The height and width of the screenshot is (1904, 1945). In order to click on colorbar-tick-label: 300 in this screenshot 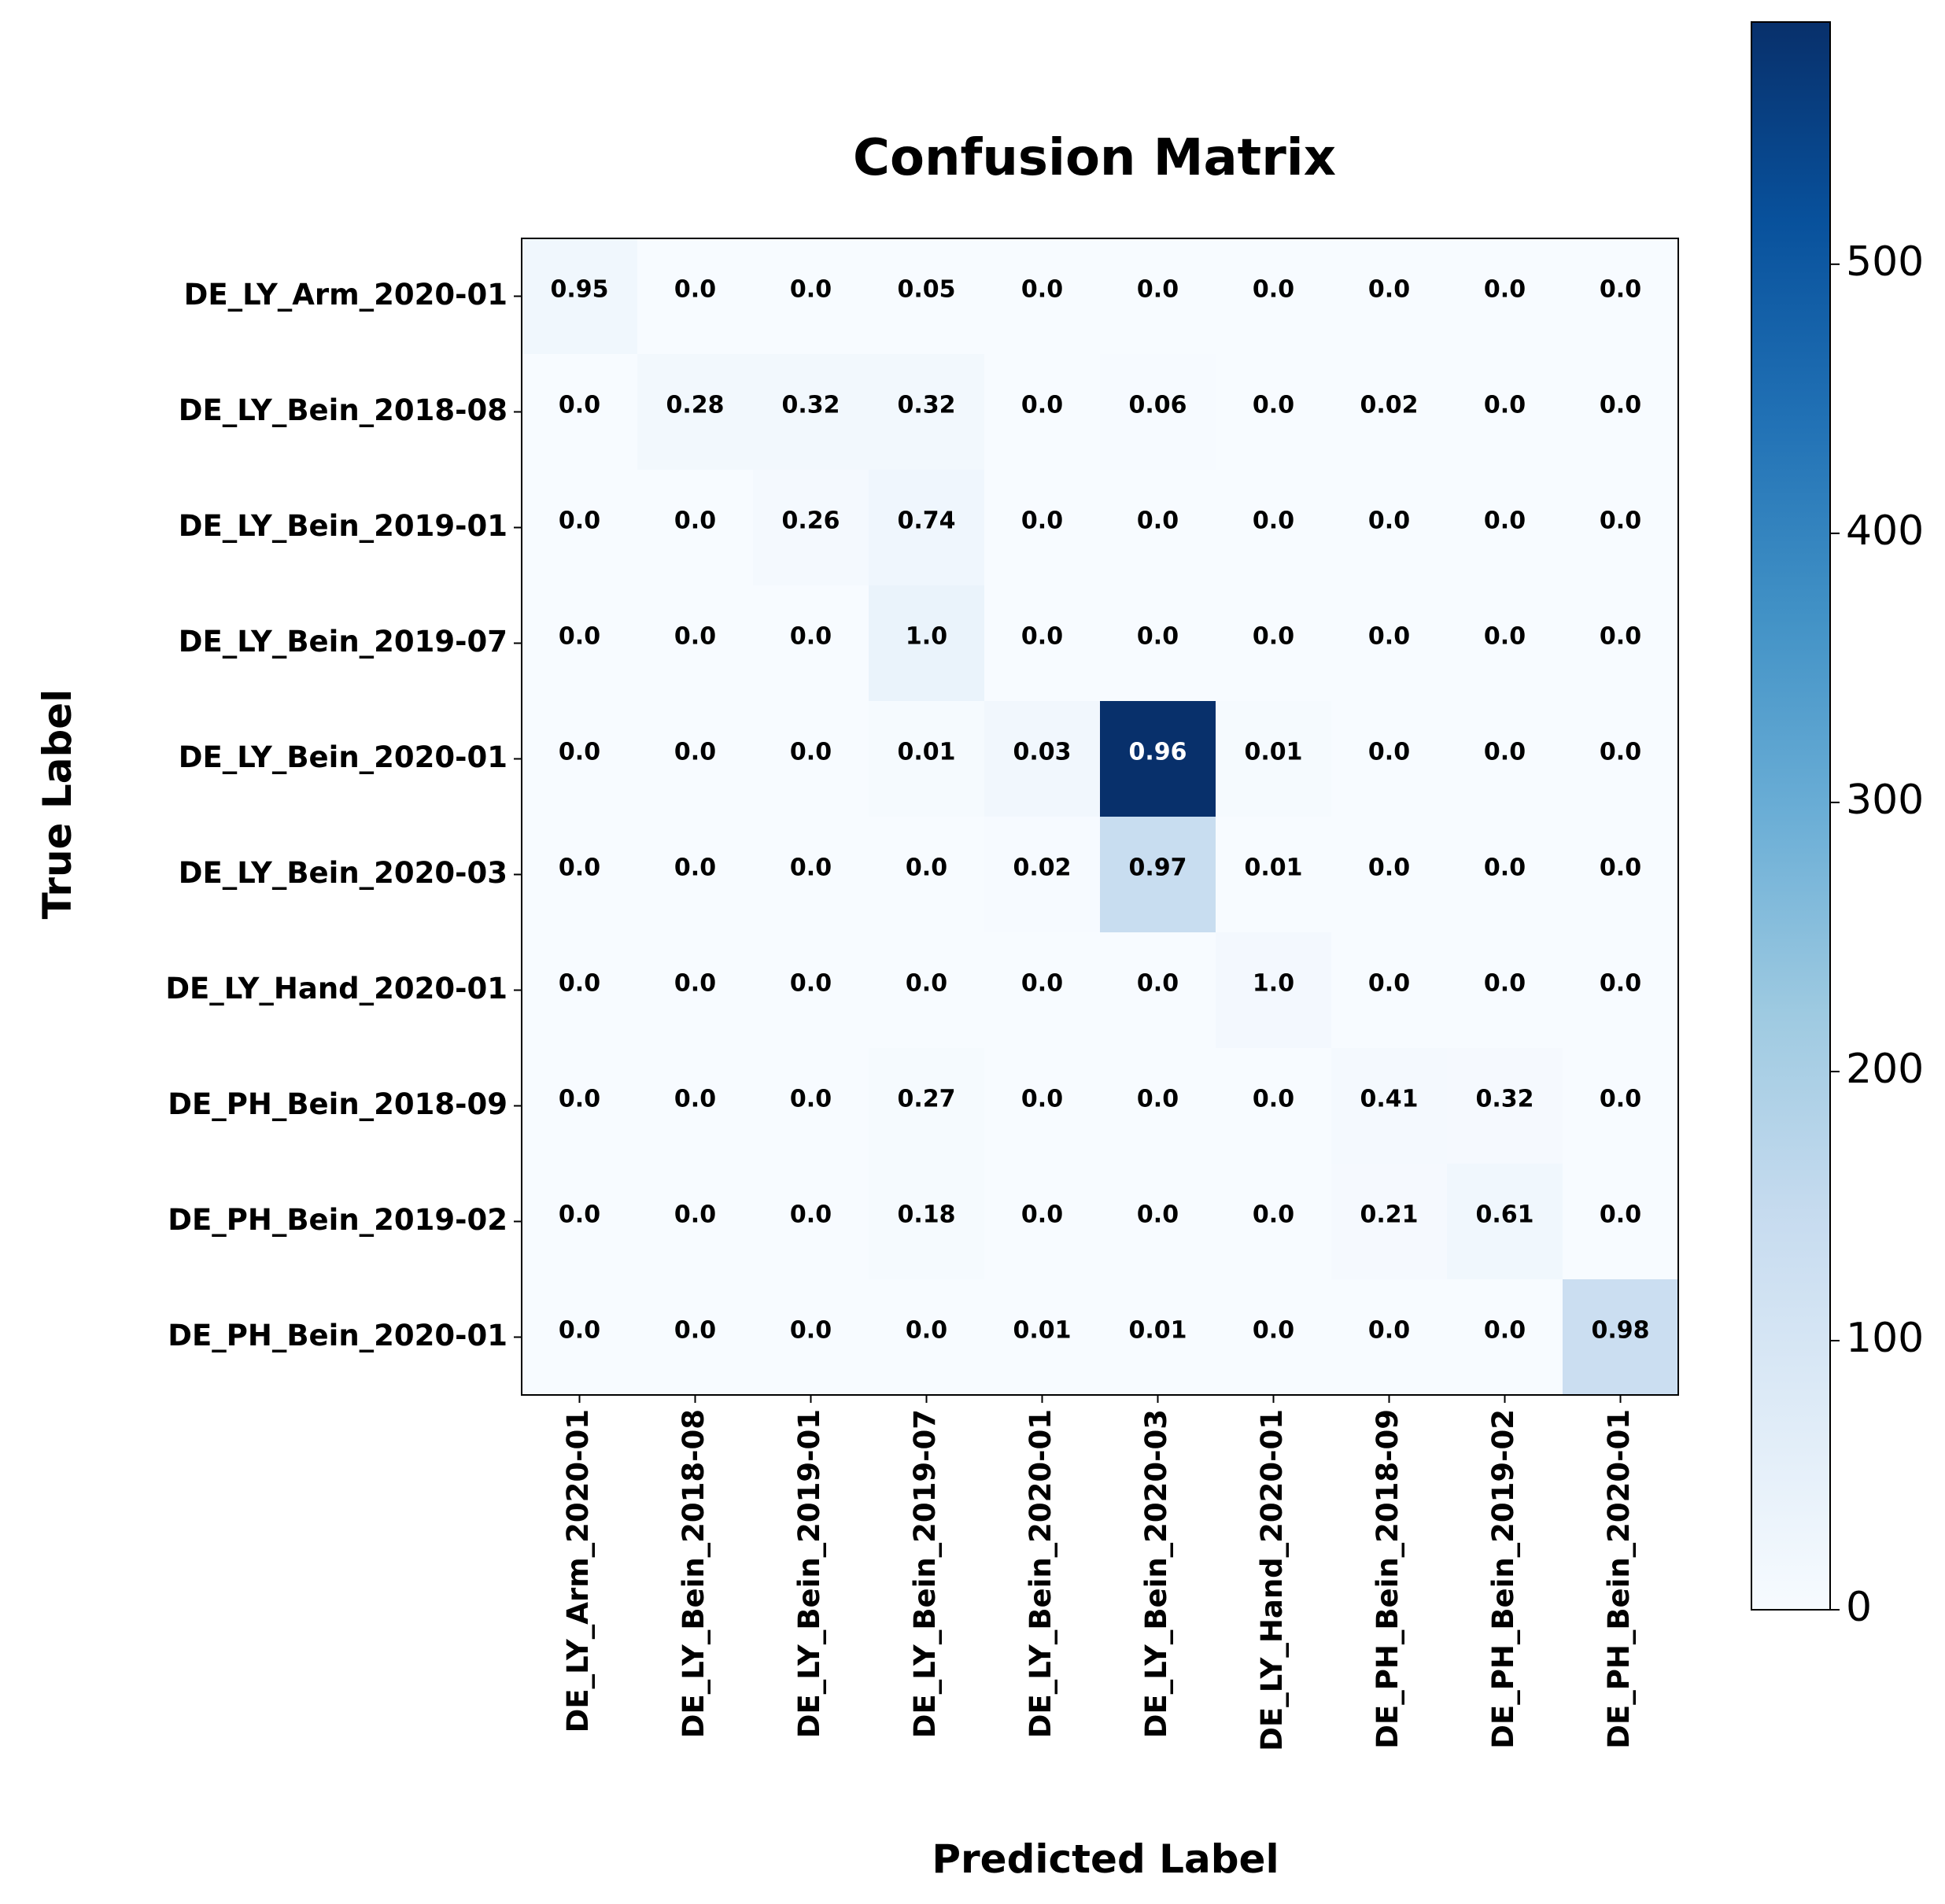, I will do `click(1885, 800)`.